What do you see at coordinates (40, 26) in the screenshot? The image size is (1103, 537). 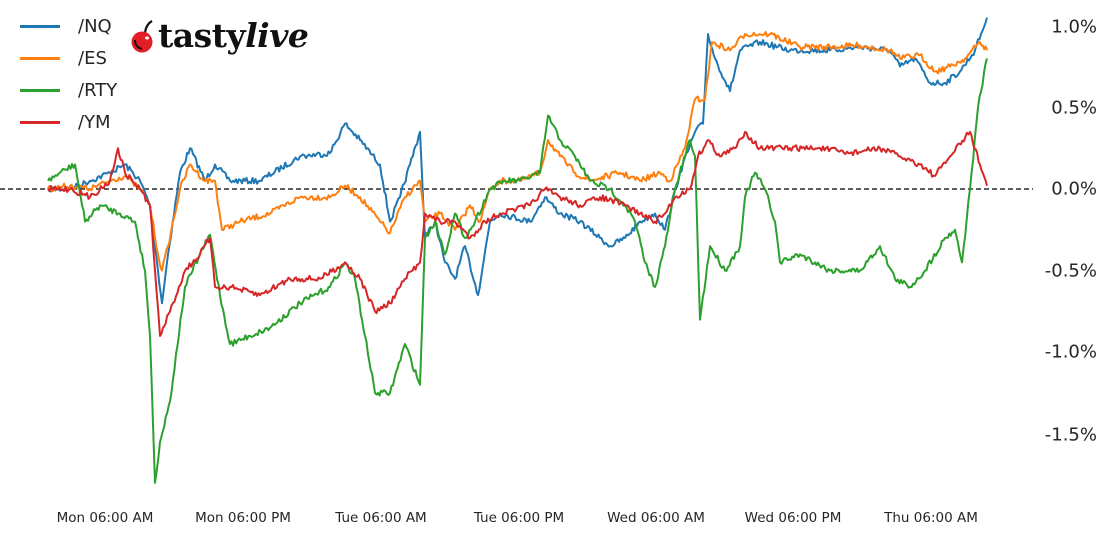 I see `legend-swatch-nq` at bounding box center [40, 26].